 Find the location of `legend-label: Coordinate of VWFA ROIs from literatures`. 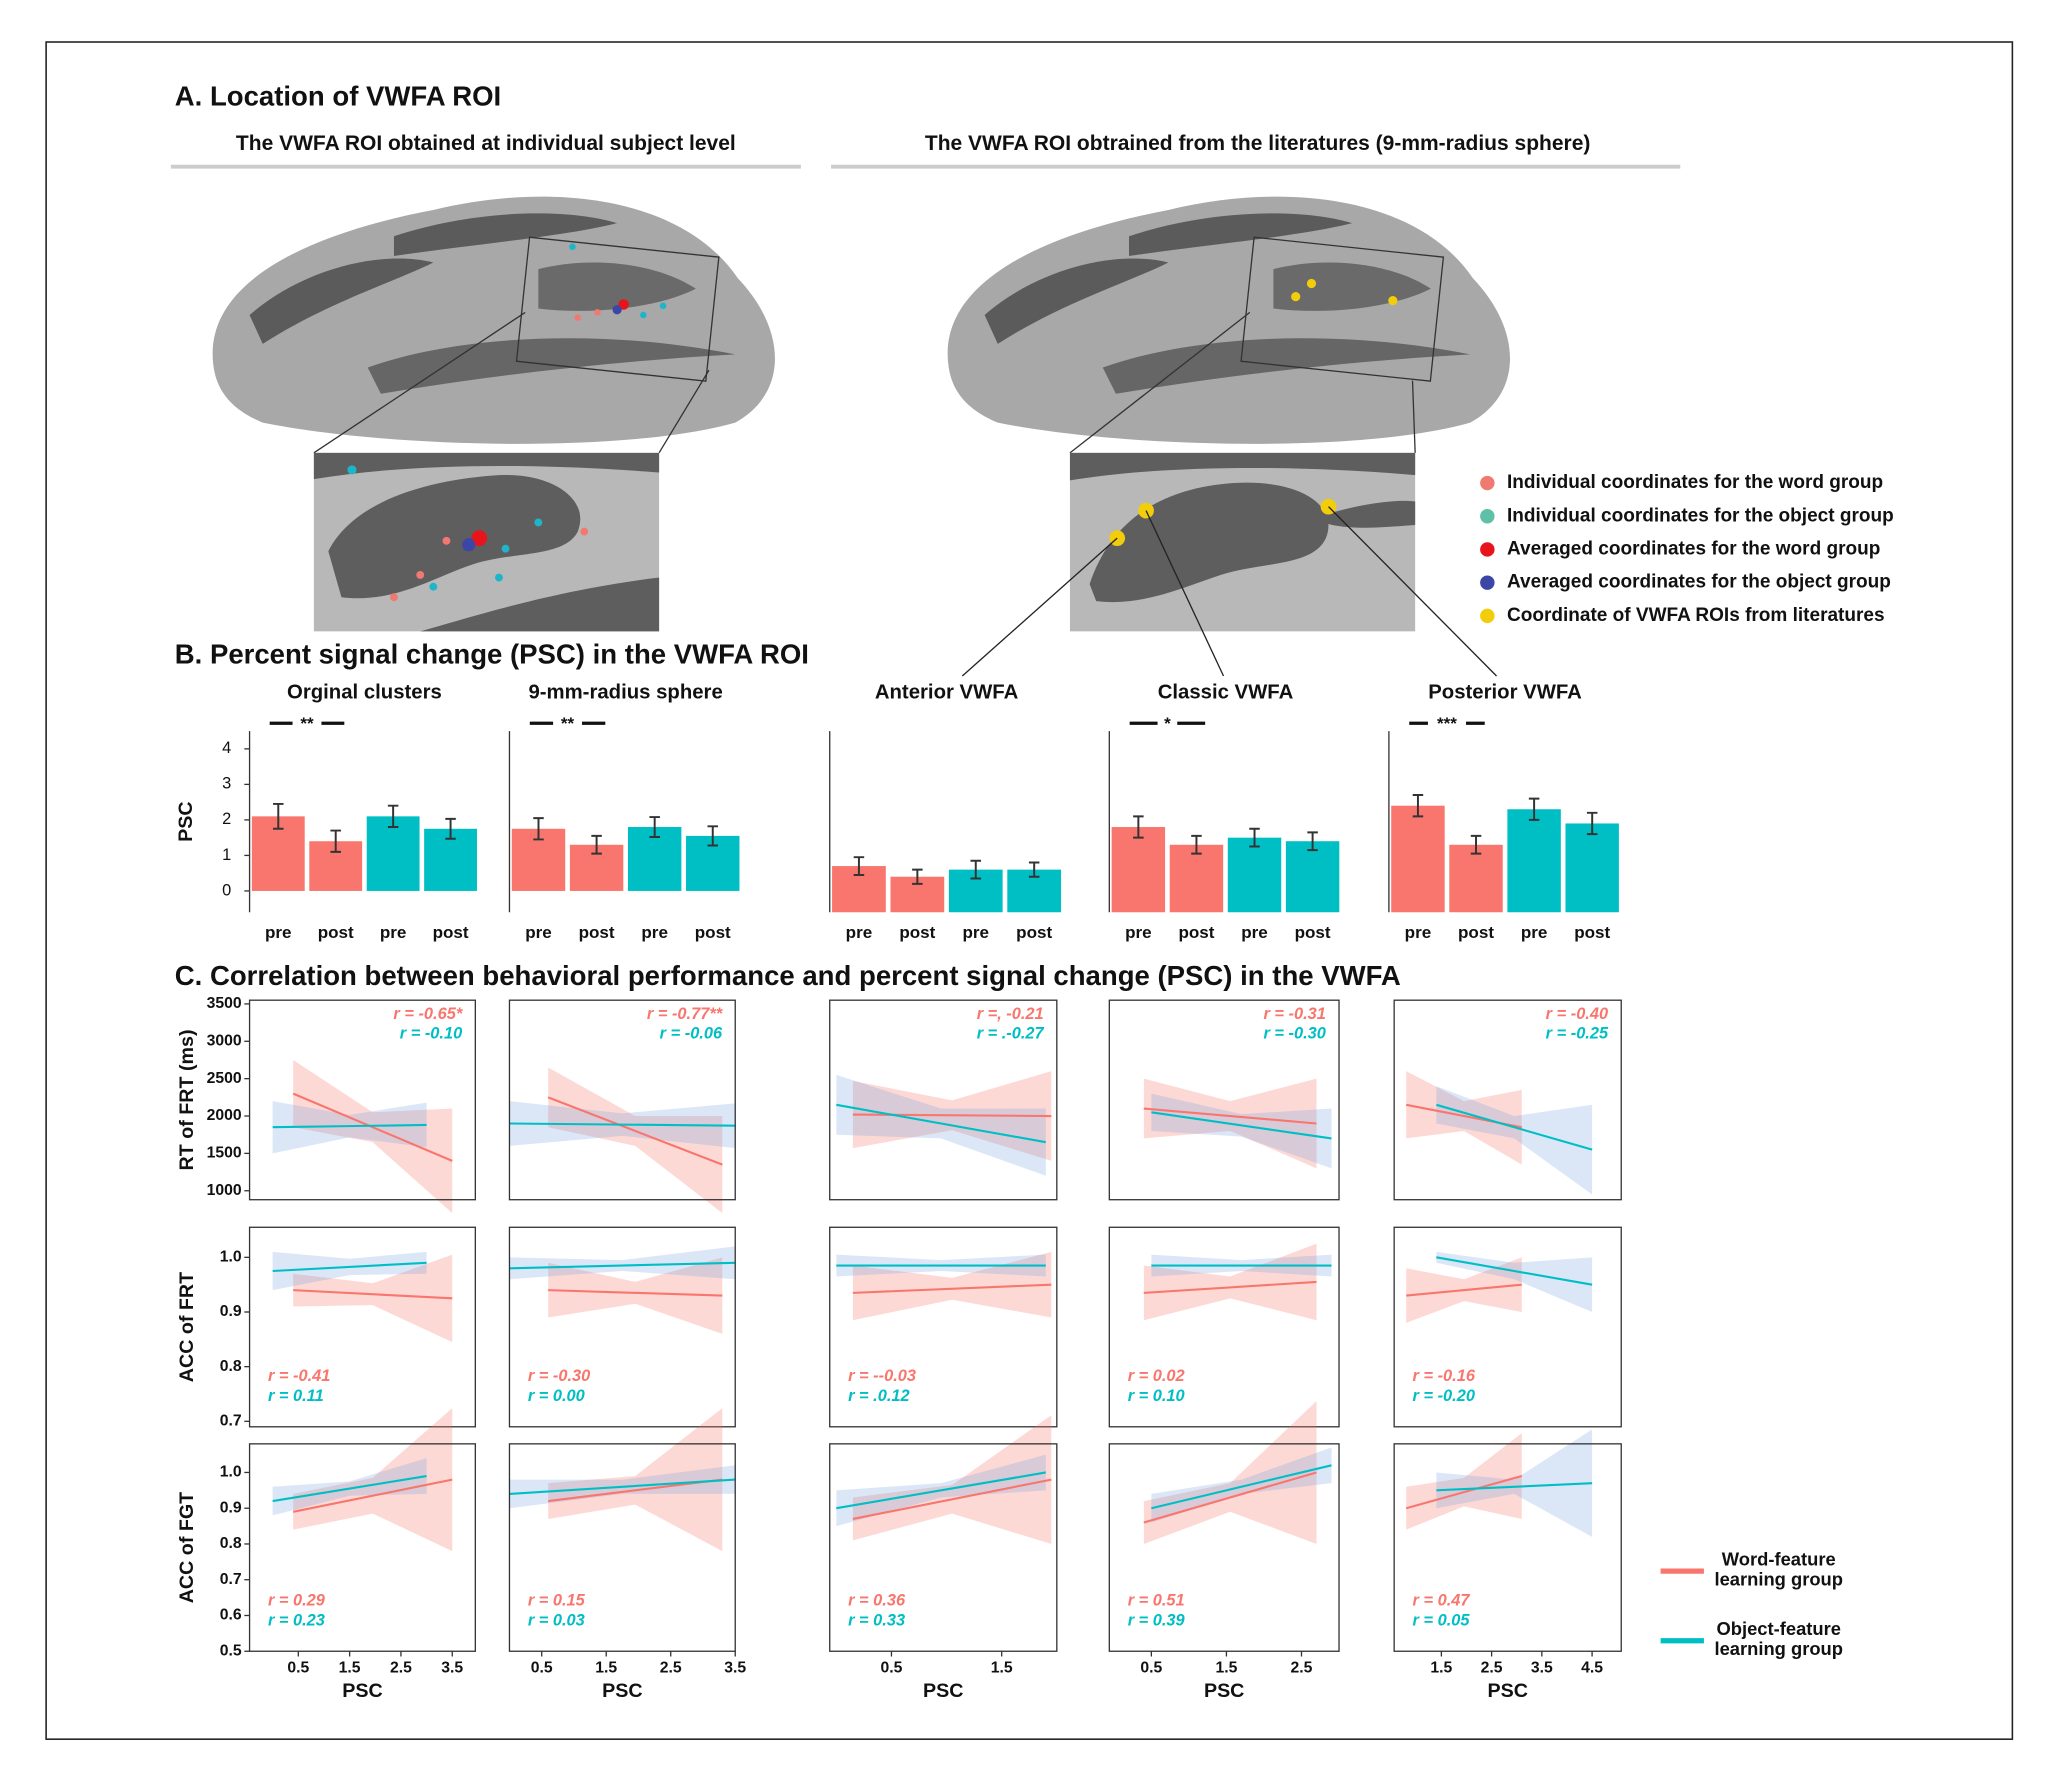

legend-label: Coordinate of VWFA ROIs from literatures is located at coordinates (1696, 615).